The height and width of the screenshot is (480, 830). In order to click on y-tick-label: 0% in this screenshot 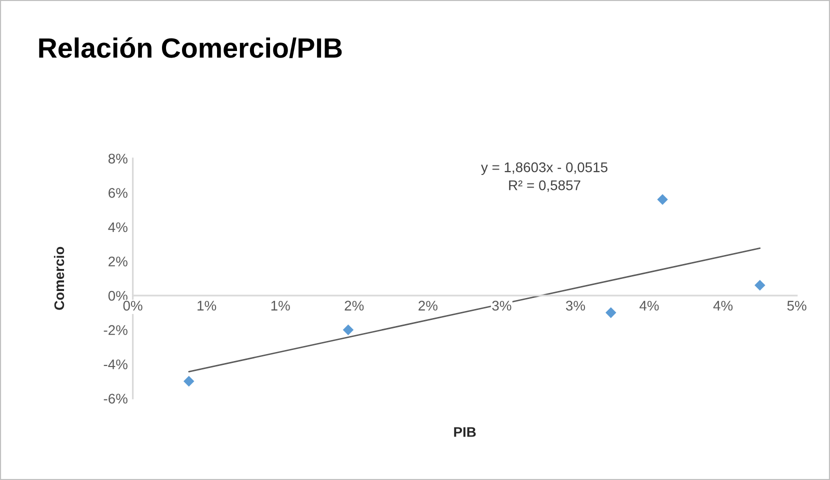, I will do `click(118, 295)`.